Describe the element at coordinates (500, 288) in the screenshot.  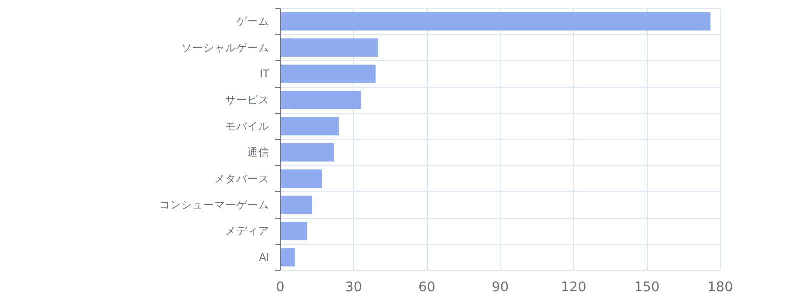
I see `x-tick-label: 90` at that location.